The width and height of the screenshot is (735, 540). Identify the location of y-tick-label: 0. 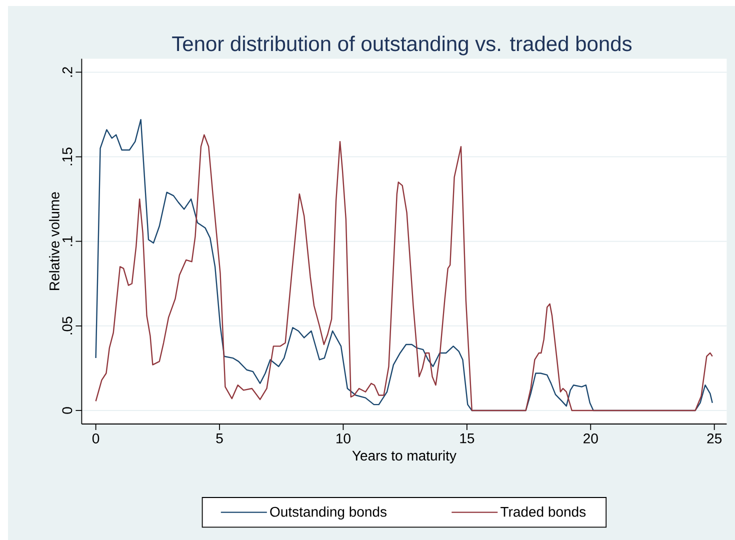
(67, 410).